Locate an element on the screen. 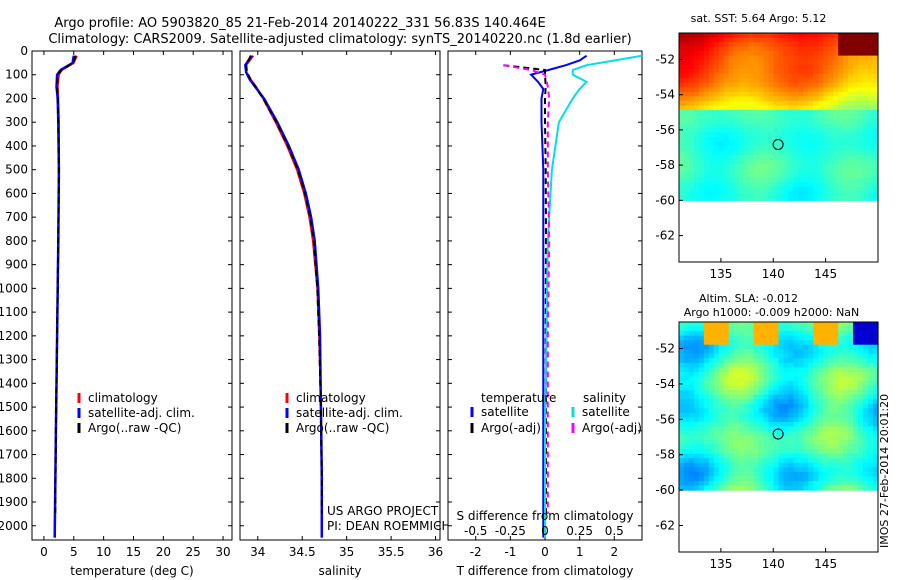 The width and height of the screenshot is (900, 580). depth-tick-label: 1700 is located at coordinates (14, 455).